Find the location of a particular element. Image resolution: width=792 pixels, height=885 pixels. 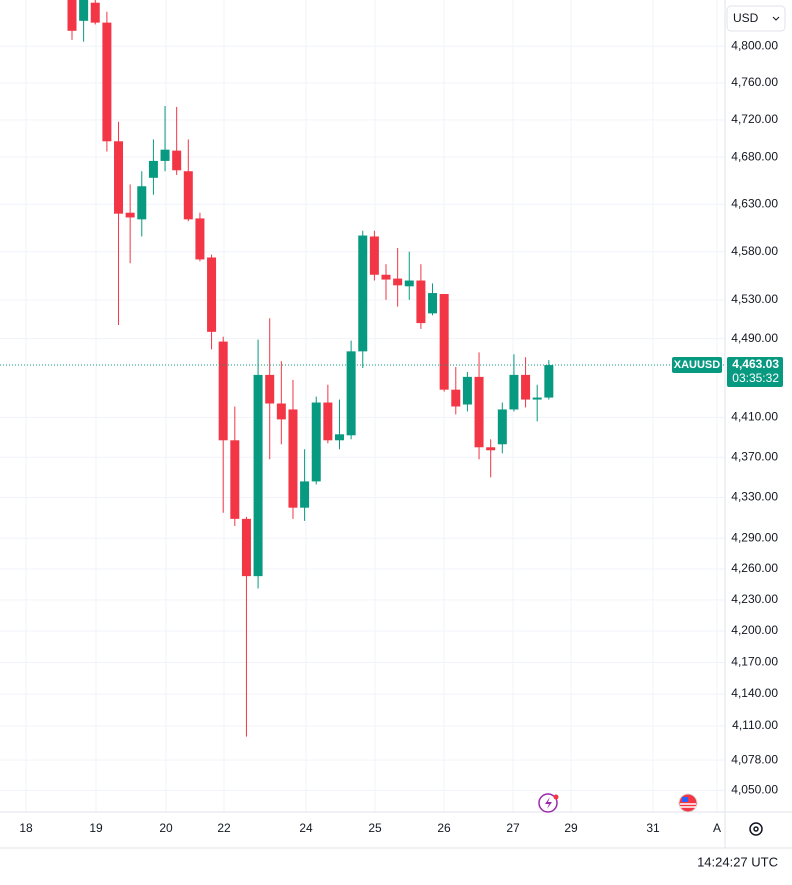

x-tick-label: 29 is located at coordinates (571, 828).